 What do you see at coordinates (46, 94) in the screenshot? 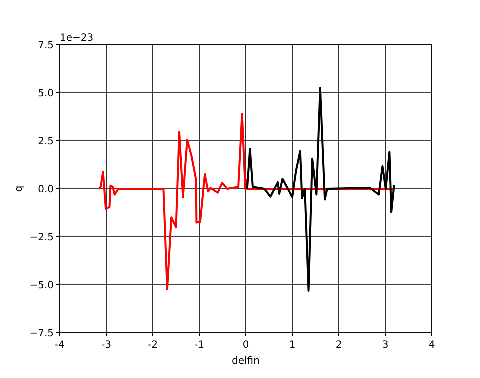
I see `y-tick-label: 5.0` at bounding box center [46, 94].